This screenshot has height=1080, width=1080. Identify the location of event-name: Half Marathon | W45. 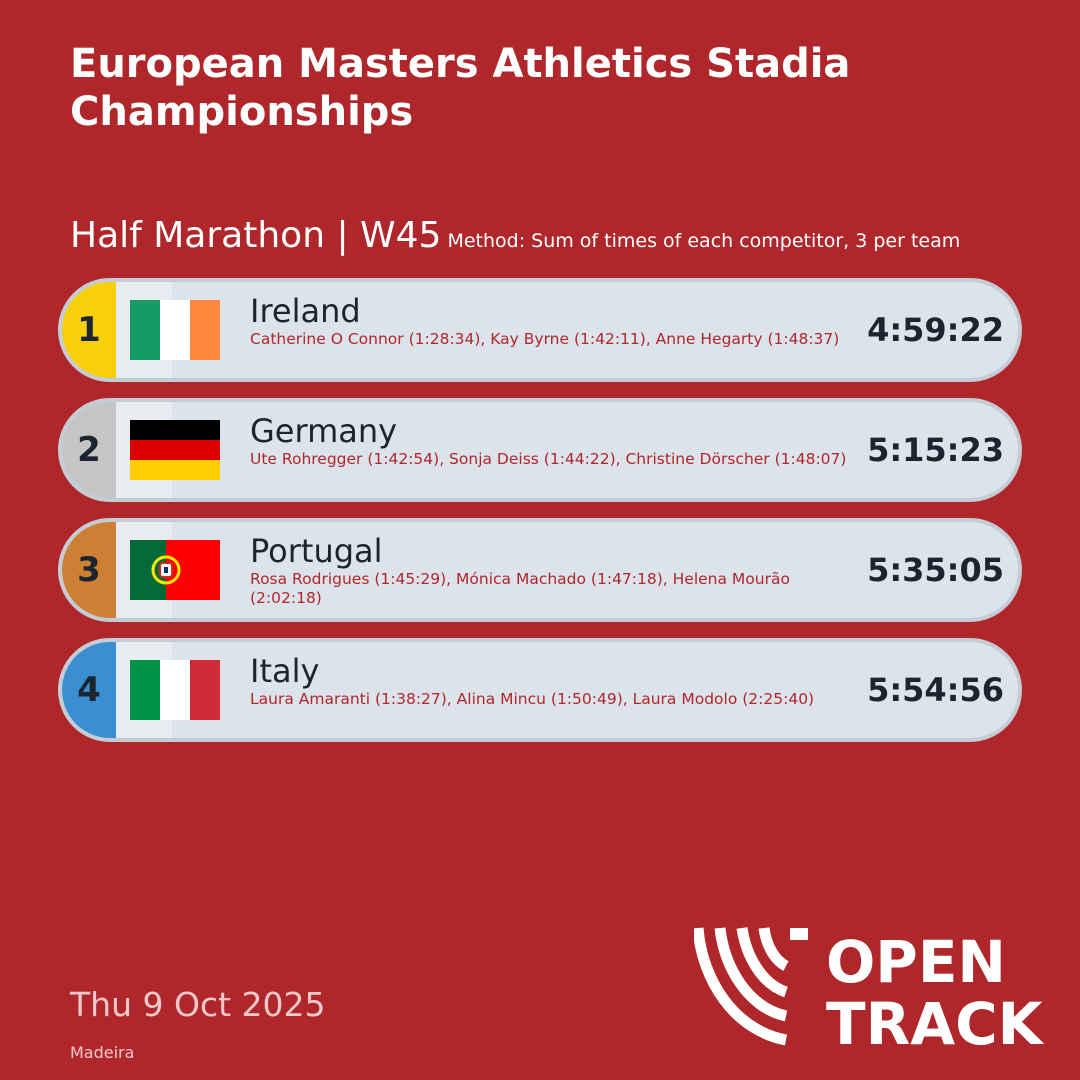
(256, 235).